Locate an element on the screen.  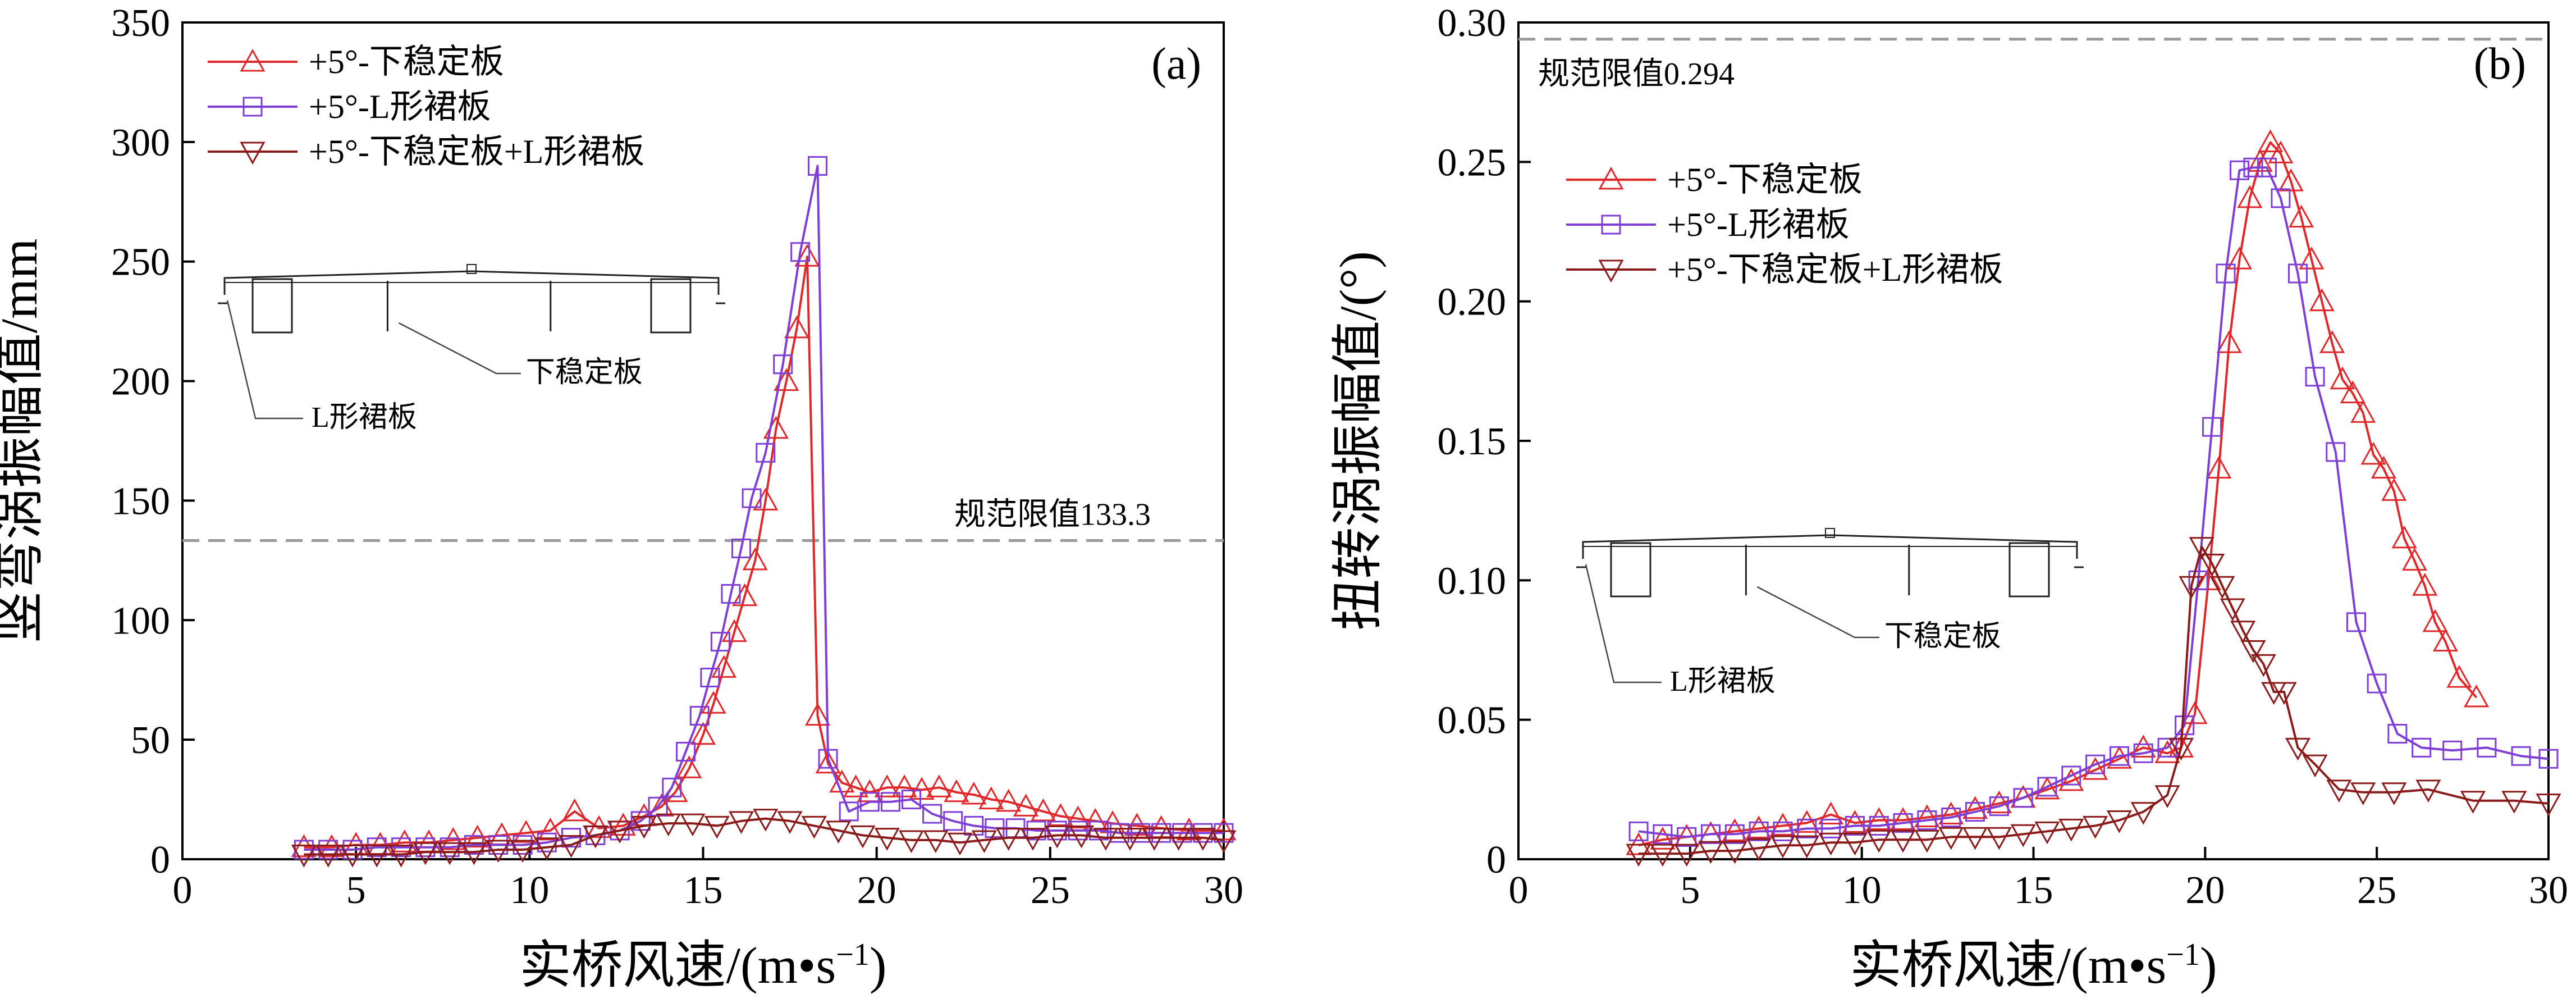
legend-label: +5°-下稳定板 is located at coordinates (406, 61).